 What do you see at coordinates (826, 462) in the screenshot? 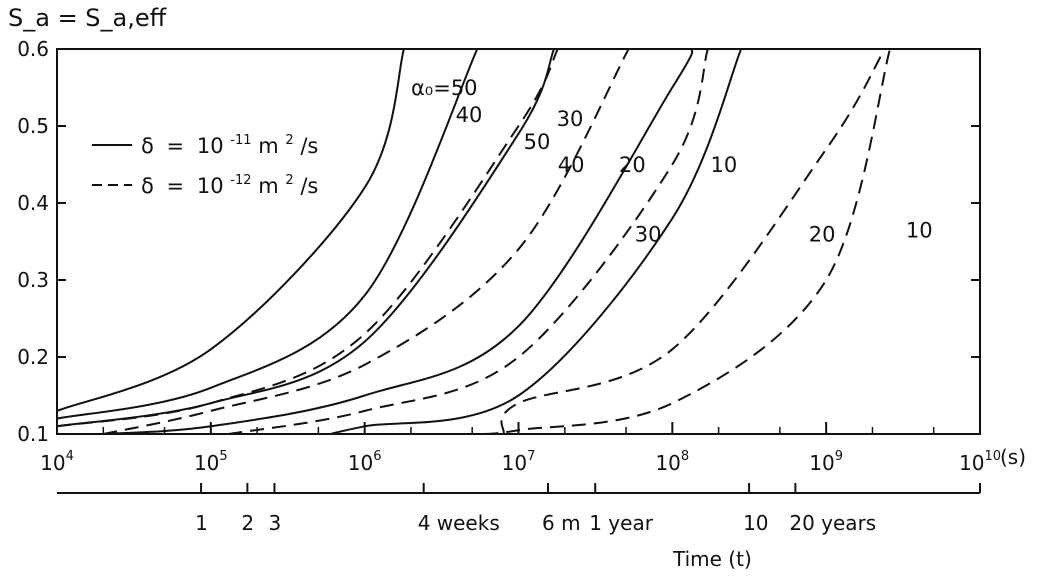
I see `x-tick-label: 10⁹` at bounding box center [826, 462].